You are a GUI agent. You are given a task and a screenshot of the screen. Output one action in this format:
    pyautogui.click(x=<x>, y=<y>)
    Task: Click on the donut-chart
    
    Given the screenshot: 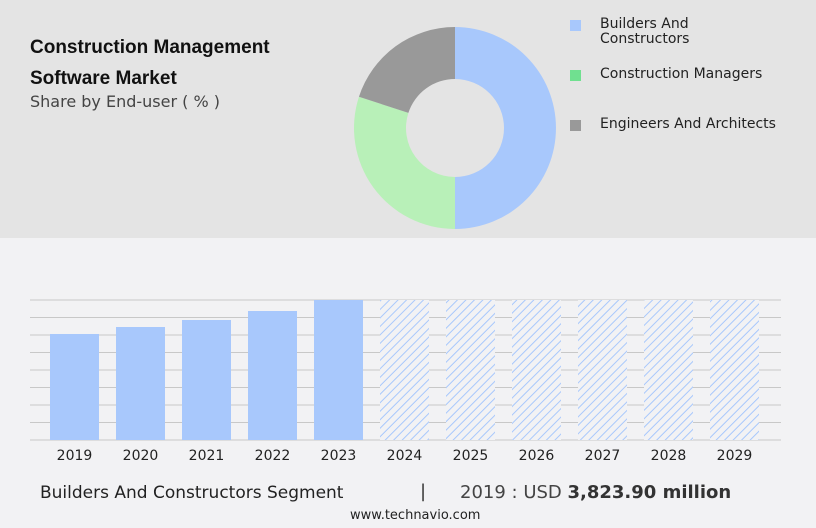 What is the action you would take?
    pyautogui.click(x=455, y=128)
    